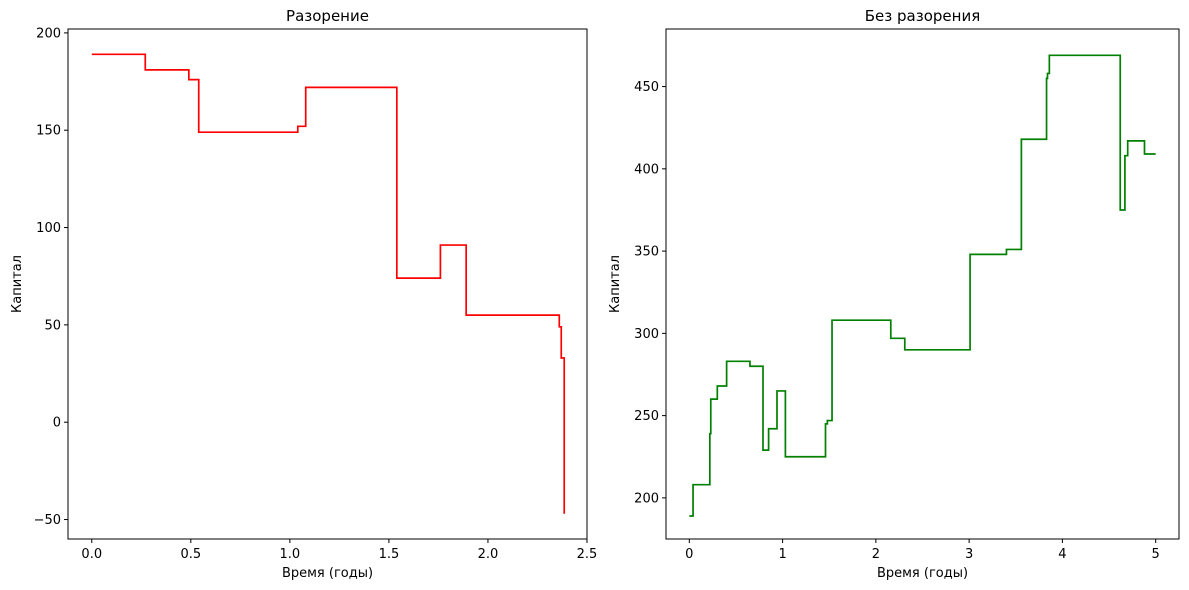 Image resolution: width=1189 pixels, height=590 pixels. Describe the element at coordinates (646, 334) in the screenshot. I see `y-tick-label: 300` at that location.